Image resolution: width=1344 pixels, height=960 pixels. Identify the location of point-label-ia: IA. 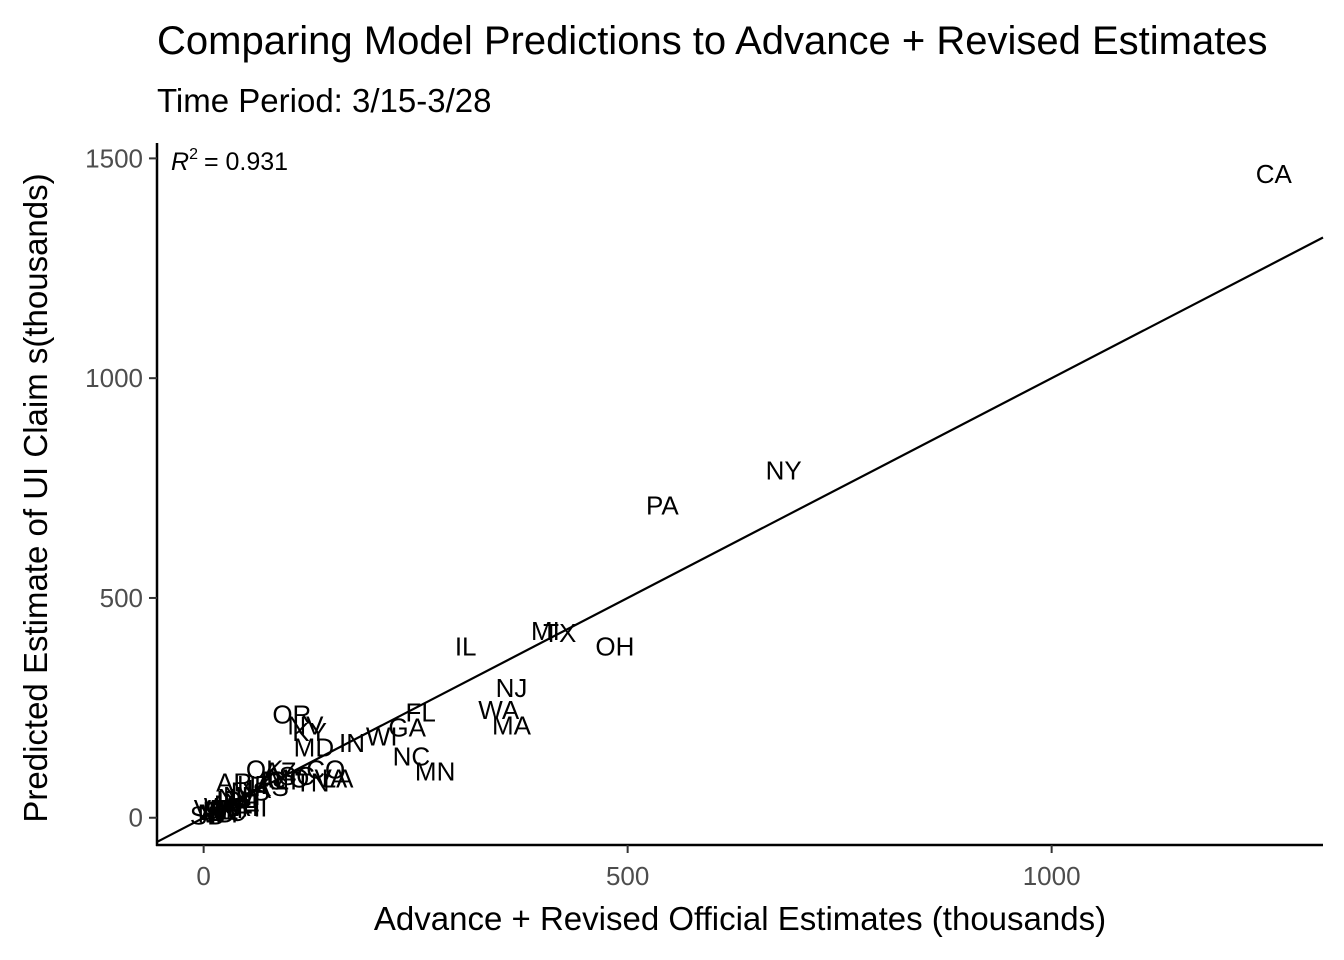
(258, 789).